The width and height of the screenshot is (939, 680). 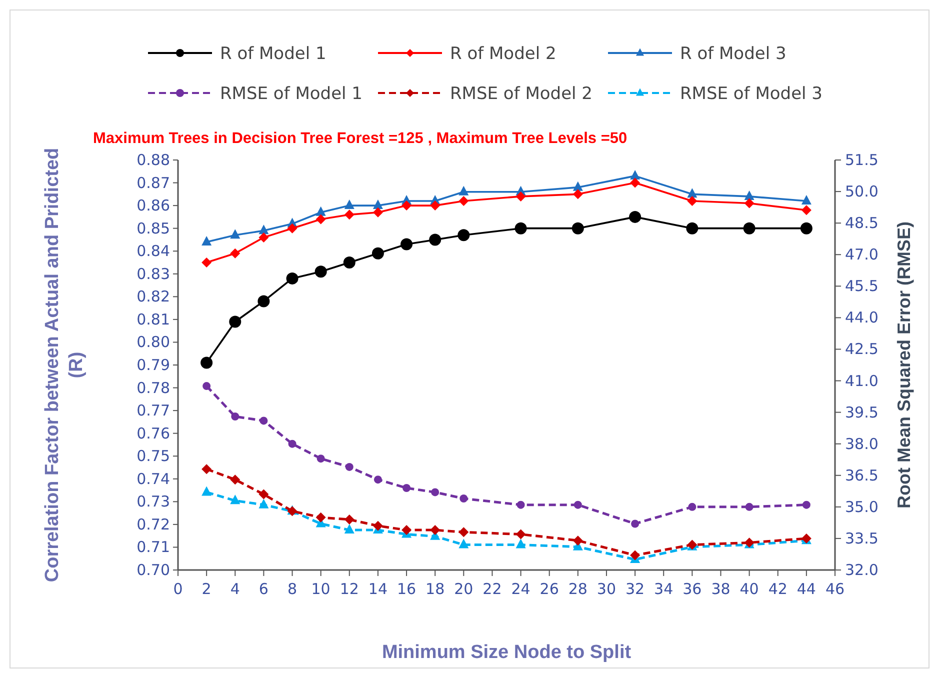 What do you see at coordinates (291, 94) in the screenshot?
I see `legend-label: RMSE of Model 1` at bounding box center [291, 94].